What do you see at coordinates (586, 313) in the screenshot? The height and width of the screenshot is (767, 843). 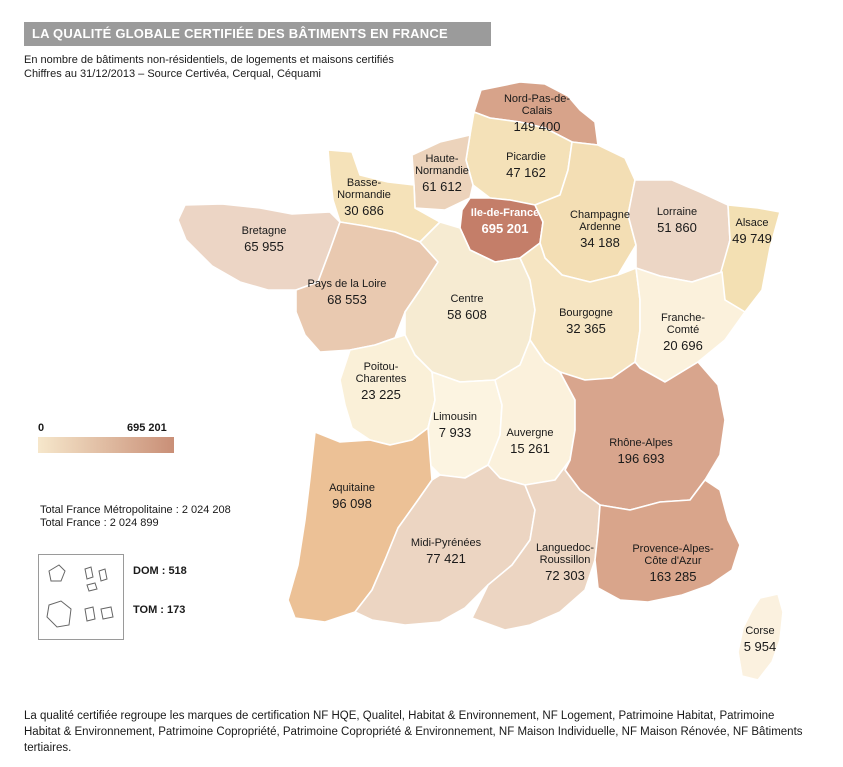 I see `region-name-bourgogne: Bourgogne` at bounding box center [586, 313].